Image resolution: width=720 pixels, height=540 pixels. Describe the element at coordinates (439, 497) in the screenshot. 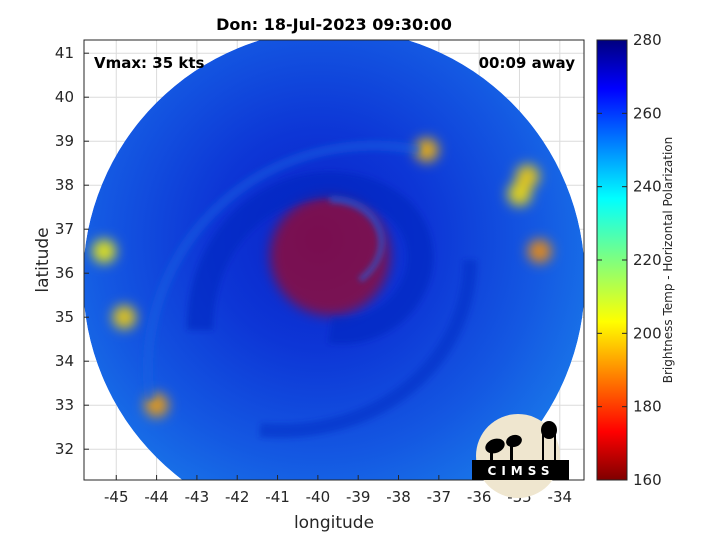

I see `x-tick-label: -37` at that location.